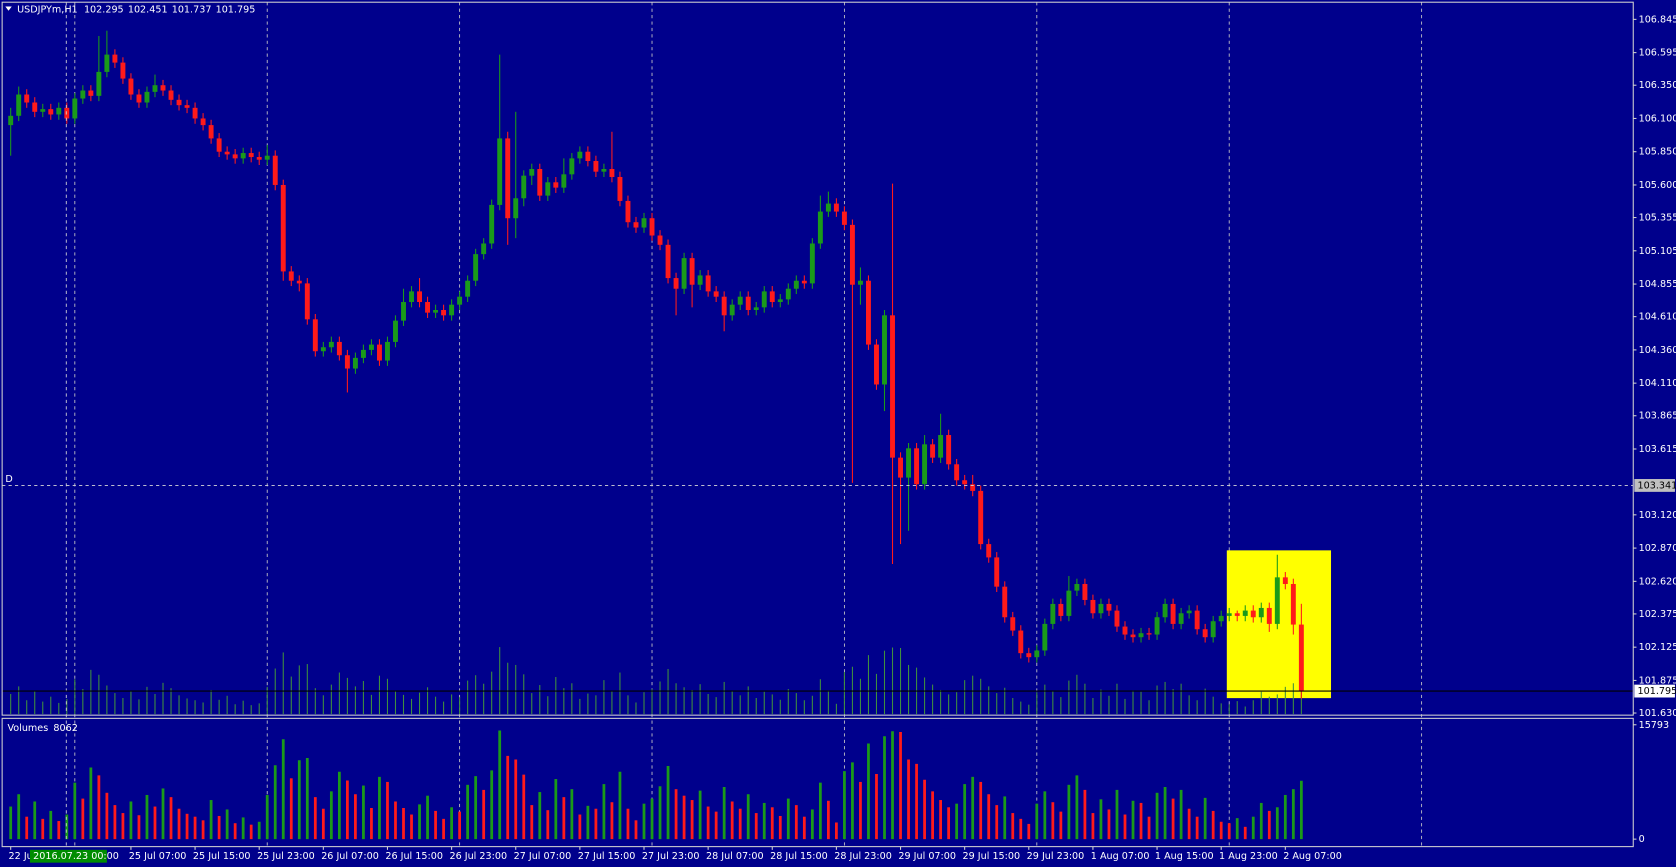 The image size is (1676, 867). I want to click on crosshair-time-box, so click(68, 856).